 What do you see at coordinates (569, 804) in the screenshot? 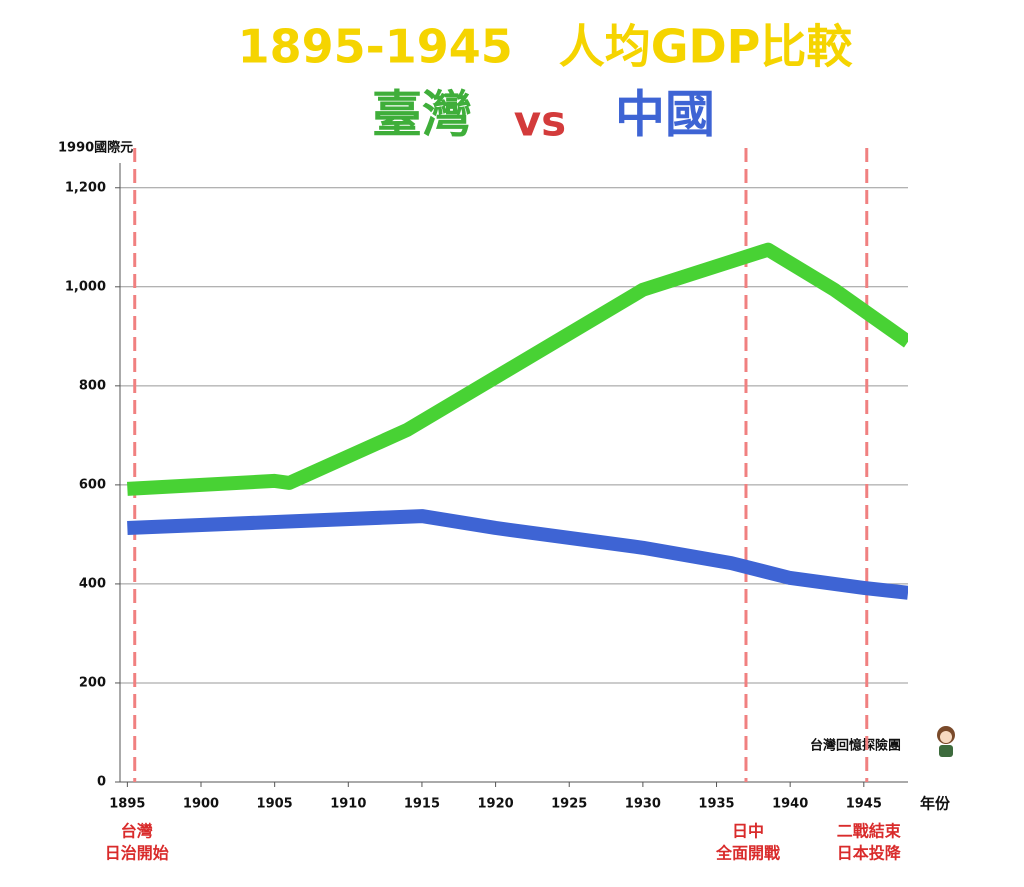
I see `x-tick-label: 1925` at bounding box center [569, 804].